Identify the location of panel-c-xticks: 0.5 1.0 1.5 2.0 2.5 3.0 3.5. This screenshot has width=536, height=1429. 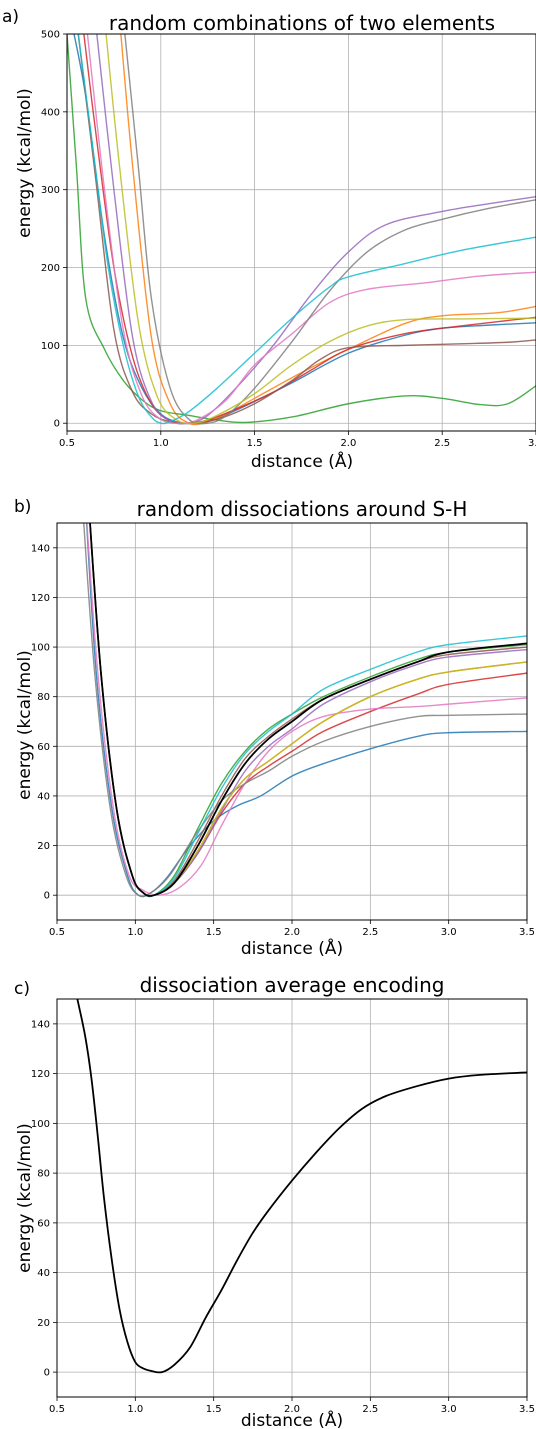
(292, 1406).